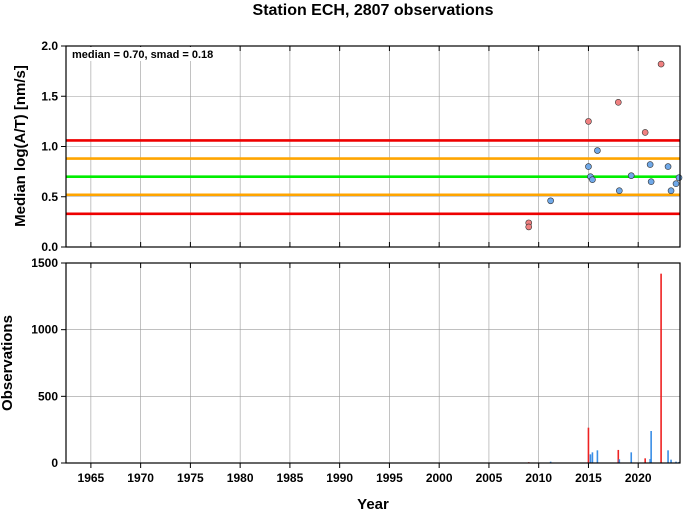 This screenshot has width=685, height=511. Describe the element at coordinates (140, 478) in the screenshot. I see `x-tick-label: 1970` at that location.